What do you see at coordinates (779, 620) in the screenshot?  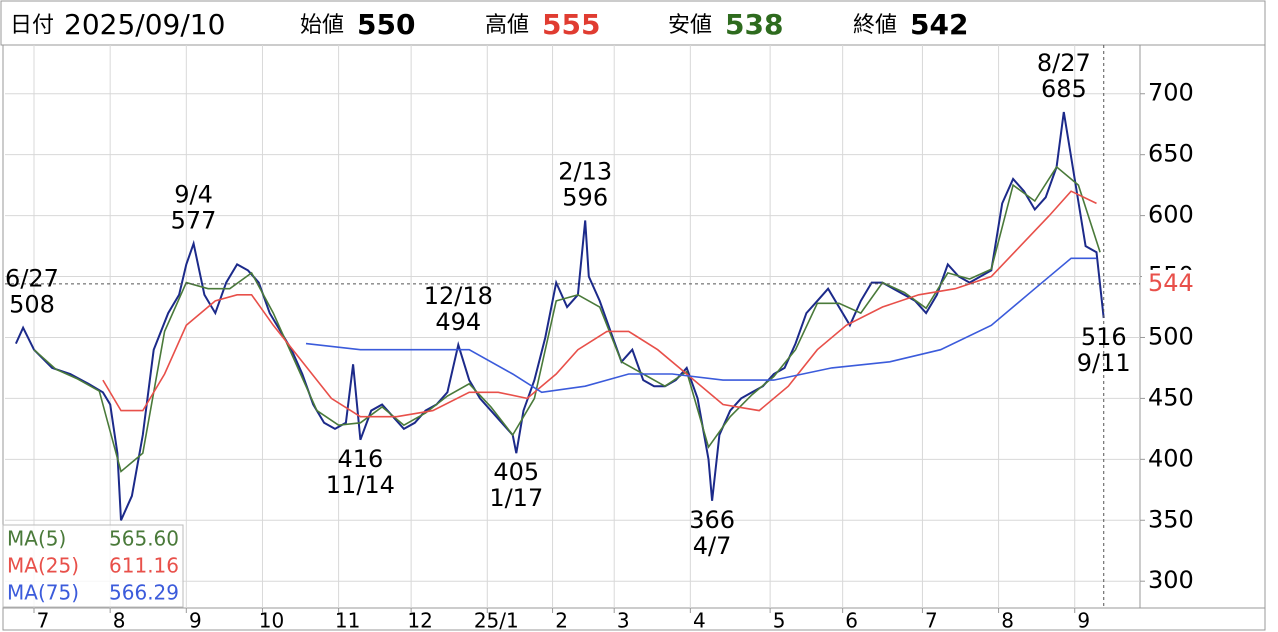 I see `x-tick-label: 5` at bounding box center [779, 620].